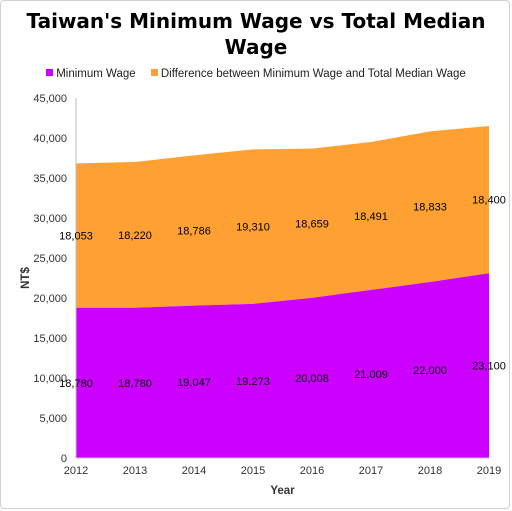 This screenshot has width=512, height=511. I want to click on y-tick-label: 10,000, so click(50, 379).